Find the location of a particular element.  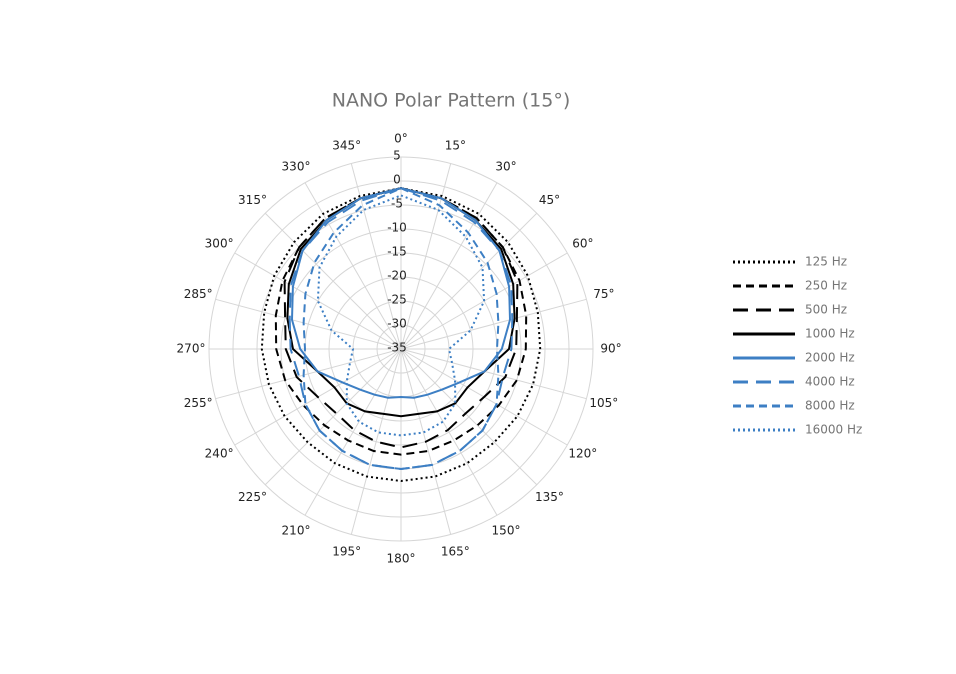

angle-label: 255° is located at coordinates (198, 403).